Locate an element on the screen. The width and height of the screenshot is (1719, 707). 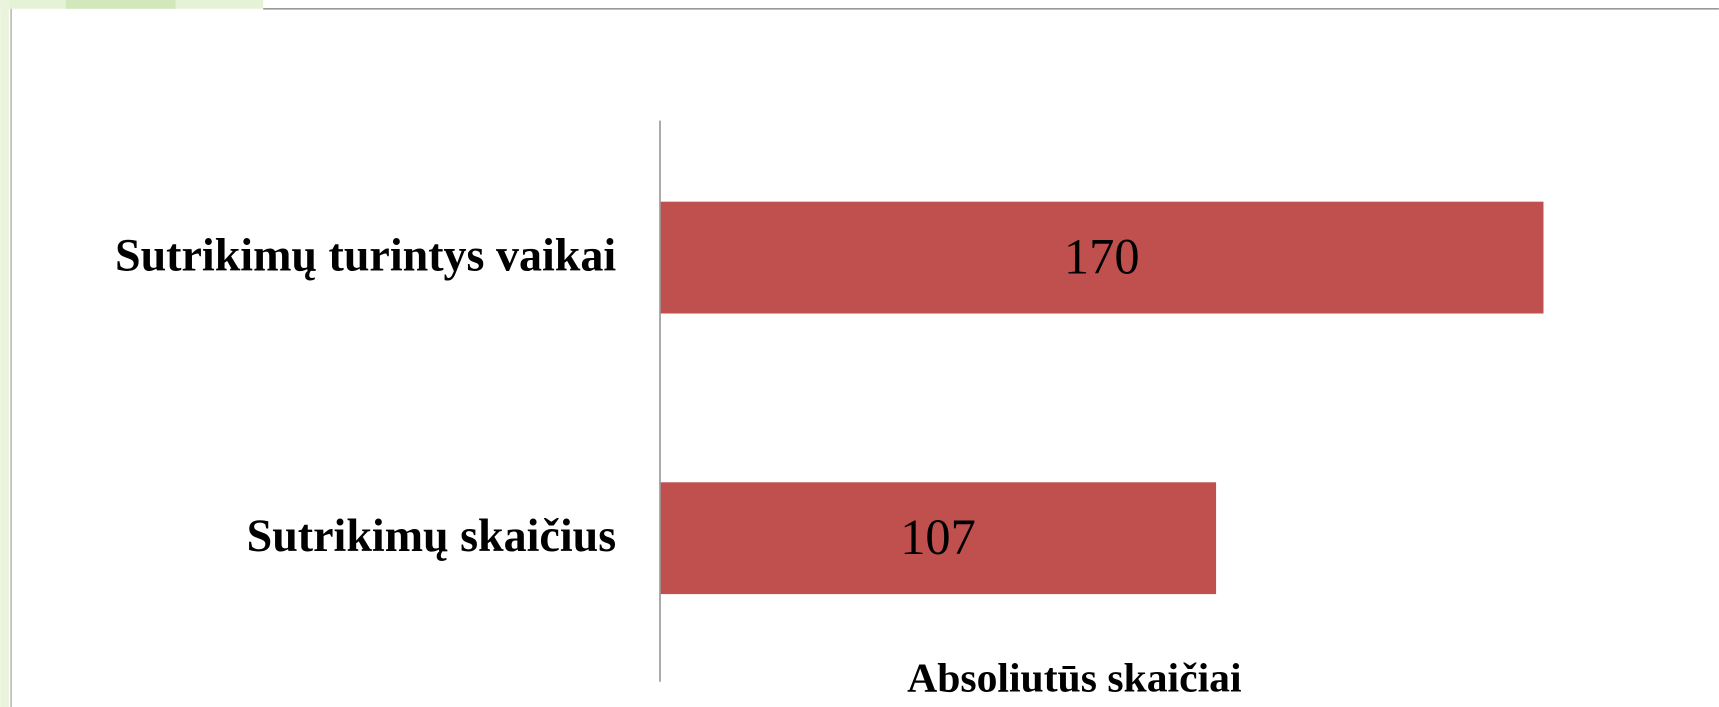
x-axis-title: Absoliutūs skaičiai is located at coordinates (1074, 678).